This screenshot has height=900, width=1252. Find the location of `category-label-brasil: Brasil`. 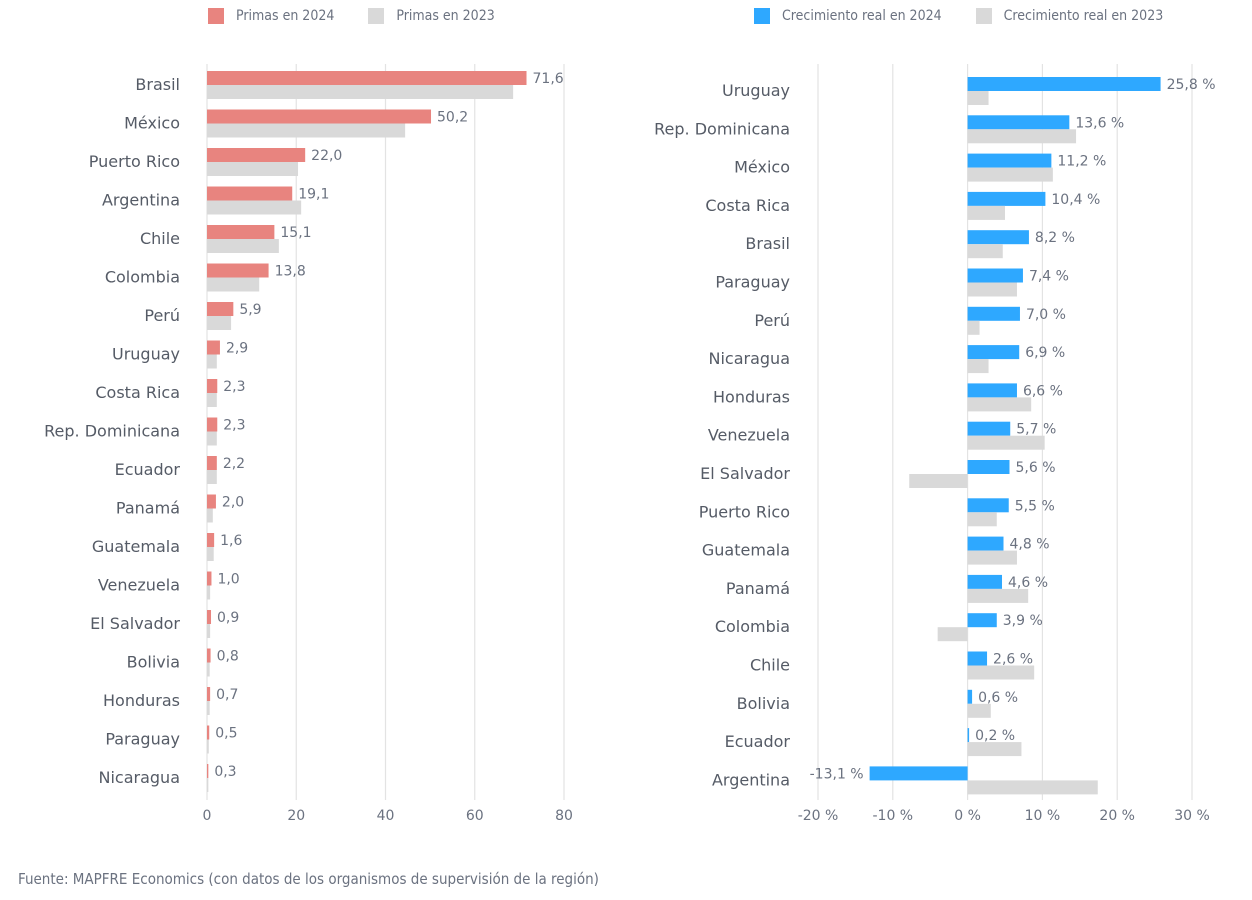

category-label-brasil: Brasil is located at coordinates (157, 84).